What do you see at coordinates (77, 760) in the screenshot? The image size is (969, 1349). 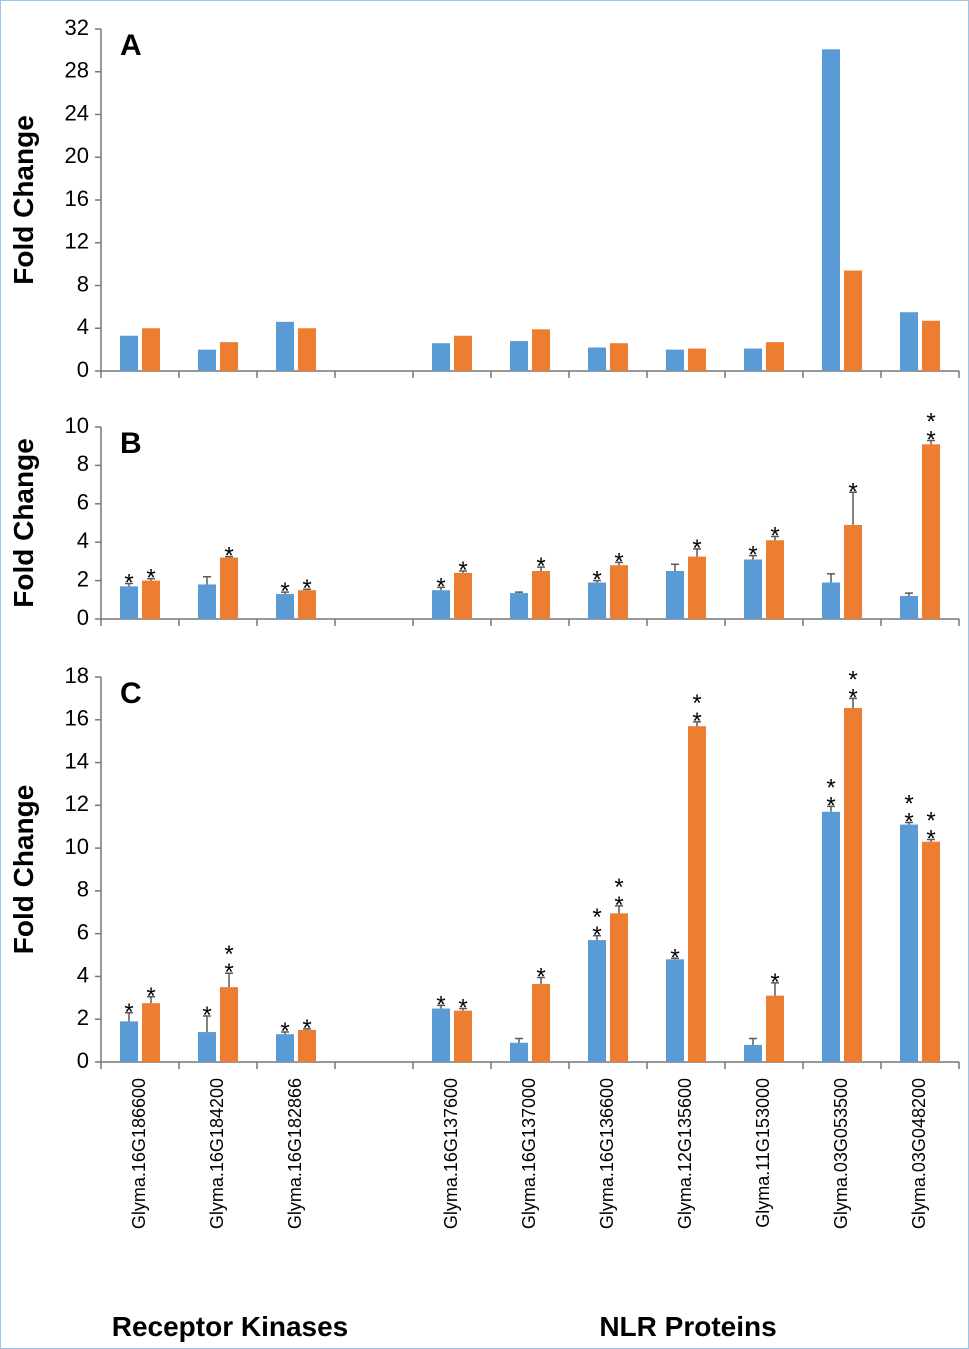 I see `y-tick-label: 14` at bounding box center [77, 760].